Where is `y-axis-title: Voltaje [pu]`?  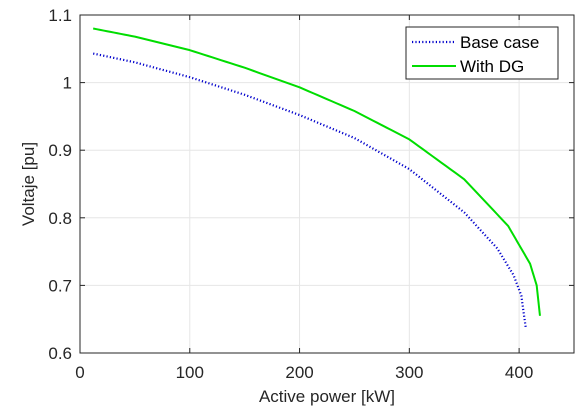 y-axis-title: Voltaje [pu] is located at coordinates (28, 184).